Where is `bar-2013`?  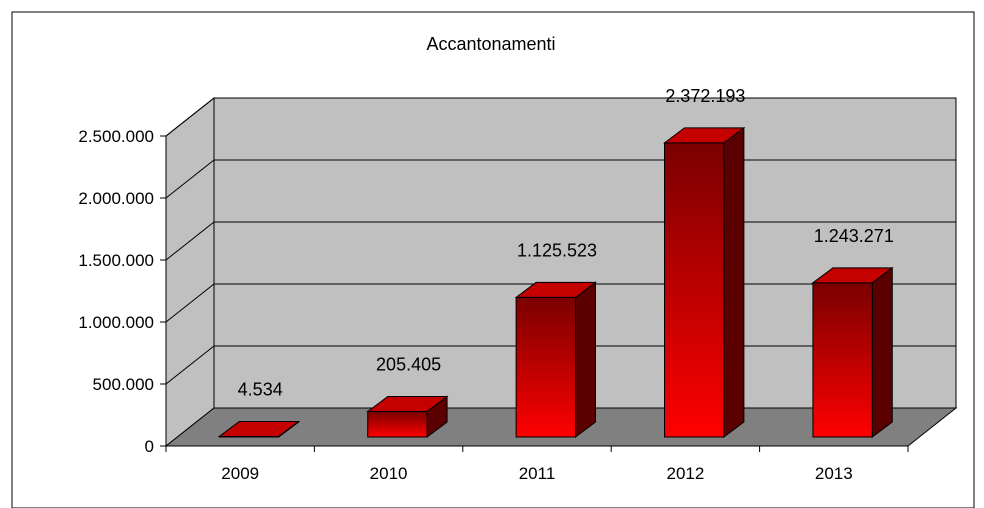 bar-2013 is located at coordinates (852, 352).